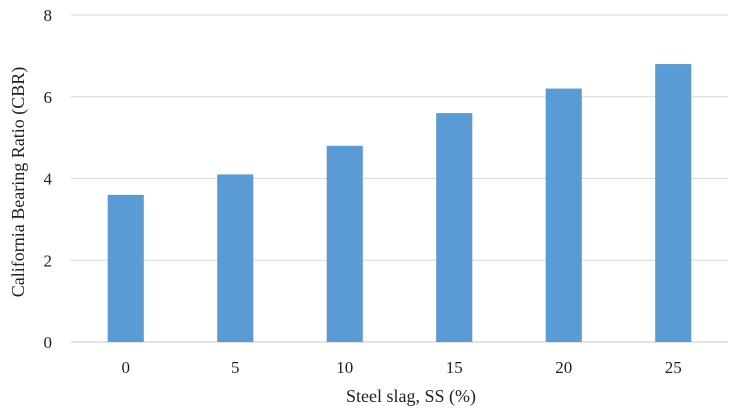 The height and width of the screenshot is (411, 737). Describe the element at coordinates (454, 367) in the screenshot. I see `x-tick-label: 15` at that location.